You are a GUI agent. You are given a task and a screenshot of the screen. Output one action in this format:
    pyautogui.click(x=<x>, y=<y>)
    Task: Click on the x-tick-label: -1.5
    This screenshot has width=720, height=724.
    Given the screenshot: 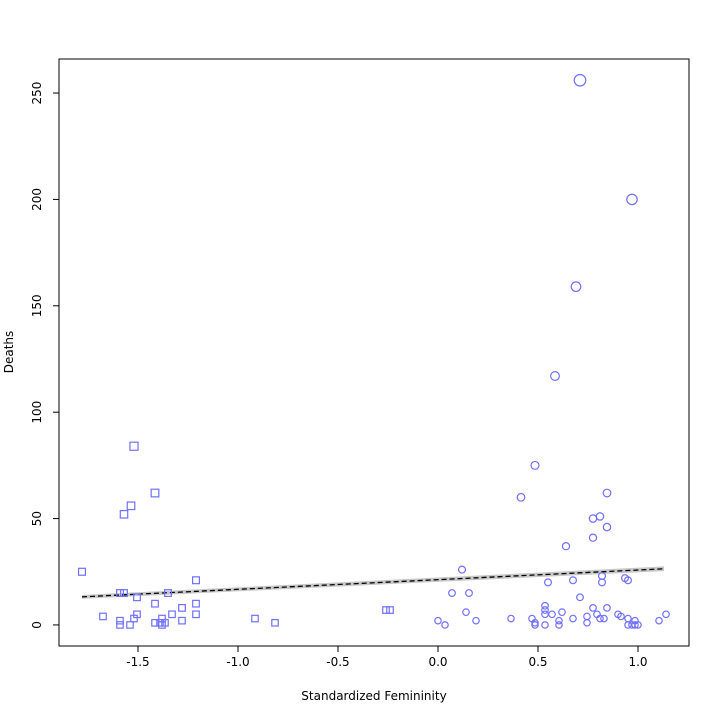 What is the action you would take?
    pyautogui.click(x=137, y=662)
    